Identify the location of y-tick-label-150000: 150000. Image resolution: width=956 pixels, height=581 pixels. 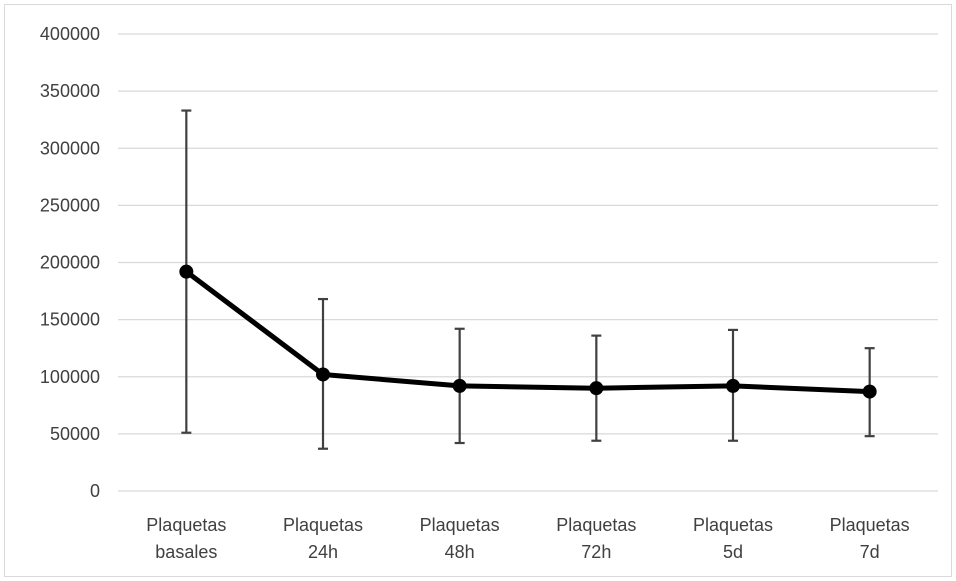
(70, 320).